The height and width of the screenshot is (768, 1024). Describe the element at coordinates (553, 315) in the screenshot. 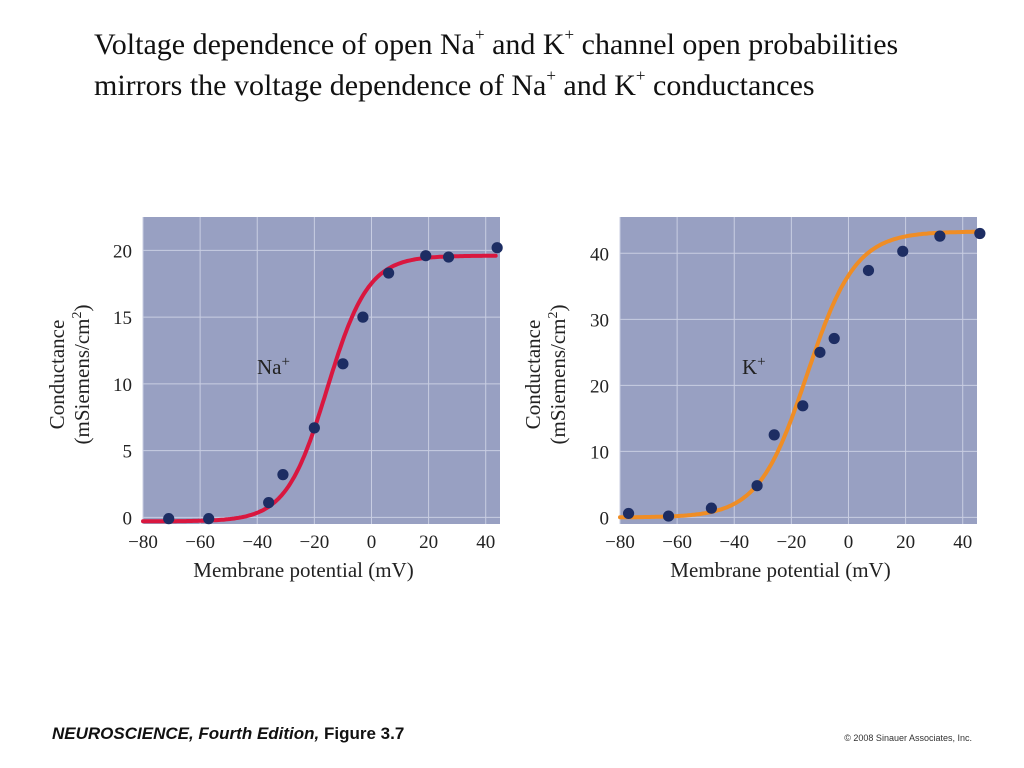

I see `k-y-axis-unit-exponent: 2` at that location.